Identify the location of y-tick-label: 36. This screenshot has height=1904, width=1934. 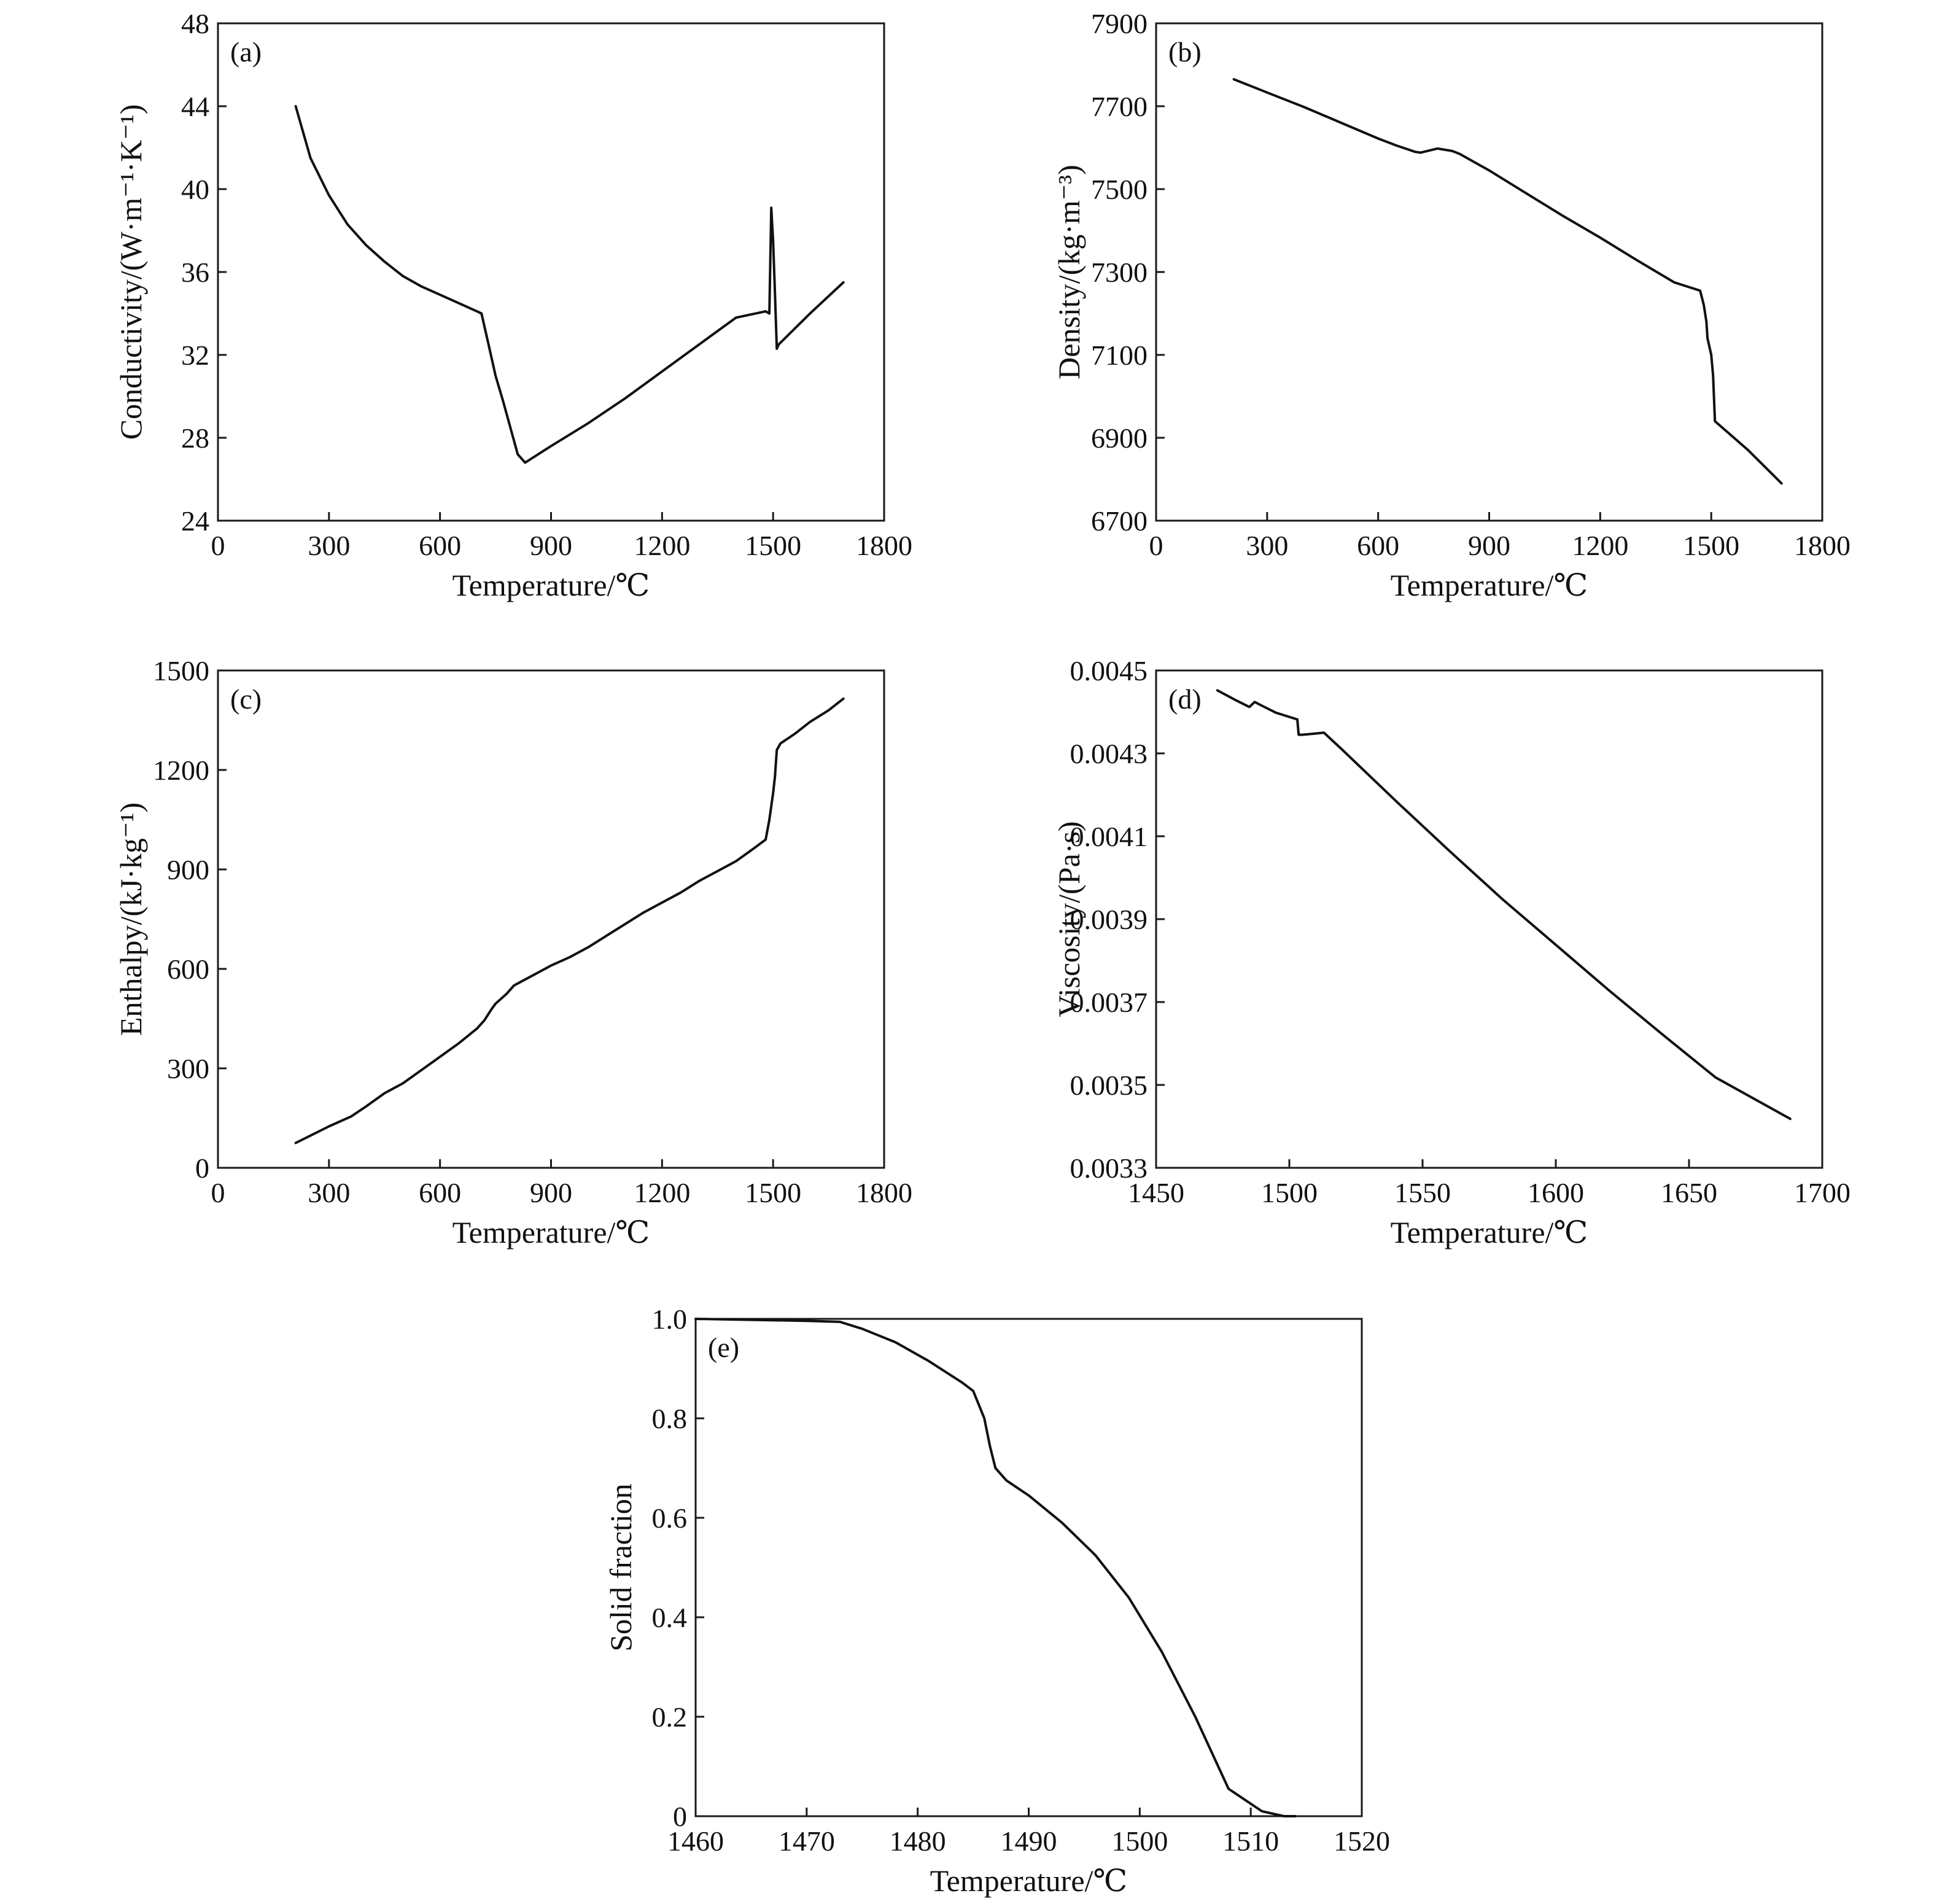
(195, 272).